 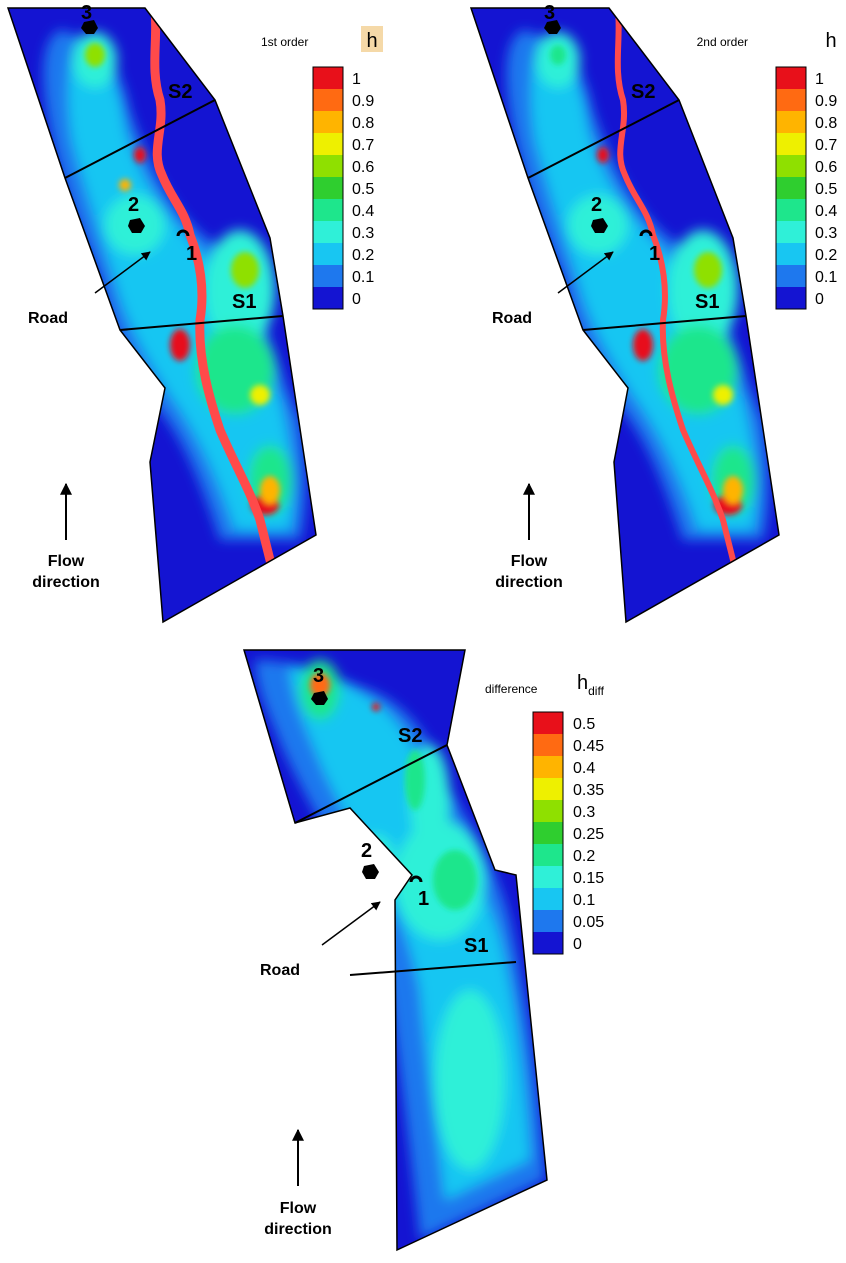 What do you see at coordinates (133, 205) in the screenshot?
I see `label-point-2-first: 2` at bounding box center [133, 205].